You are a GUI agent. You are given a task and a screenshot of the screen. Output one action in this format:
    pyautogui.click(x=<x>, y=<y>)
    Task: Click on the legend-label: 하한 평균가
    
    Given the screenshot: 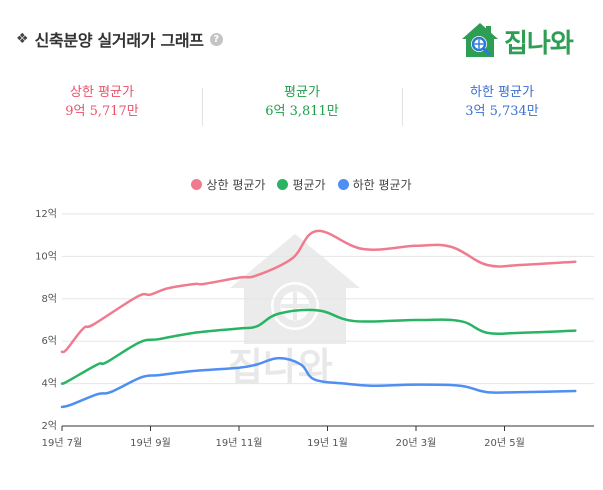 What is the action you would take?
    pyautogui.click(x=382, y=184)
    